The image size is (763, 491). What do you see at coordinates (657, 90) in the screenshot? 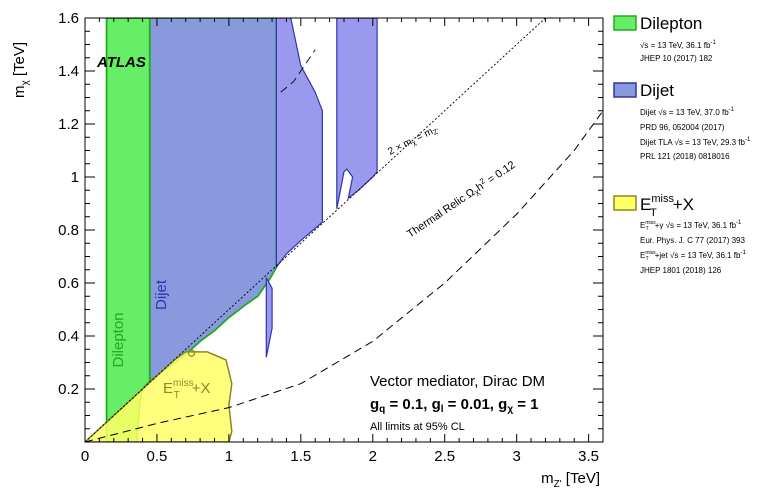
I see `legend-label-dijet: Dijet` at bounding box center [657, 90].